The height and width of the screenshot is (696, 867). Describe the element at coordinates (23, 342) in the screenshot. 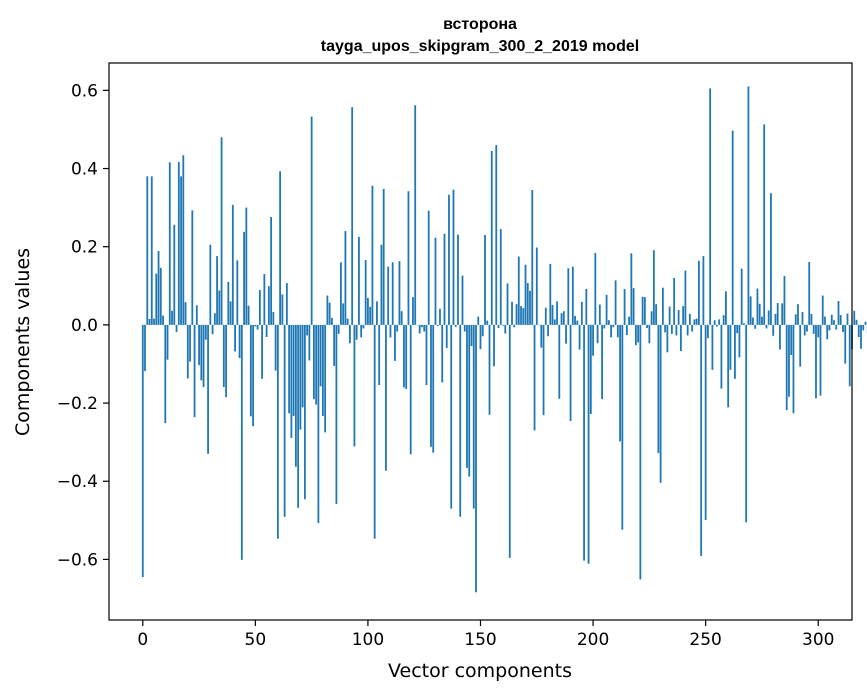

I see `y-axis-label: Components values` at that location.